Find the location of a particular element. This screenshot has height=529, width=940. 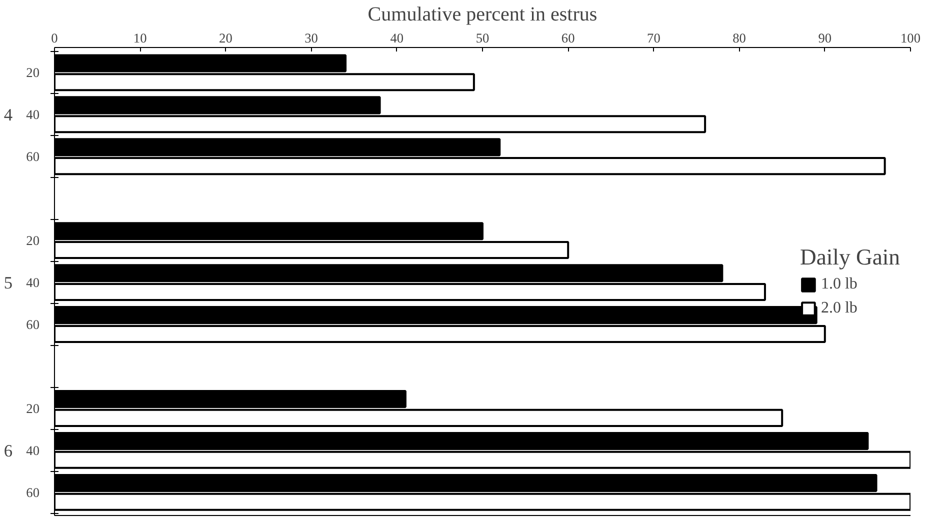

x-tick-label: 70 is located at coordinates (654, 38).